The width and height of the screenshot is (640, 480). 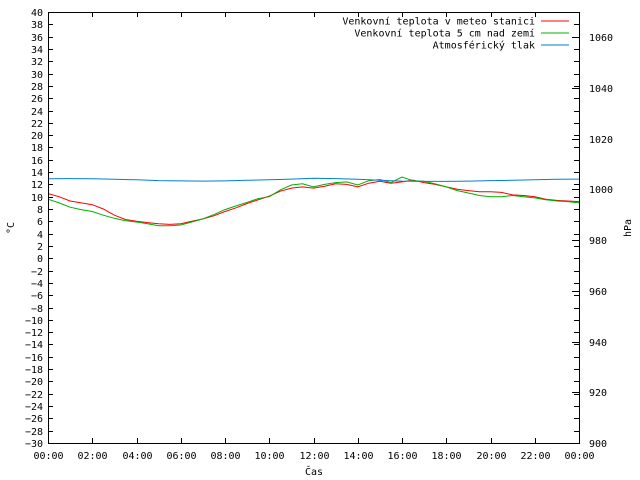 What do you see at coordinates (601, 140) in the screenshot?
I see `right-tick-label: 1020` at bounding box center [601, 140].